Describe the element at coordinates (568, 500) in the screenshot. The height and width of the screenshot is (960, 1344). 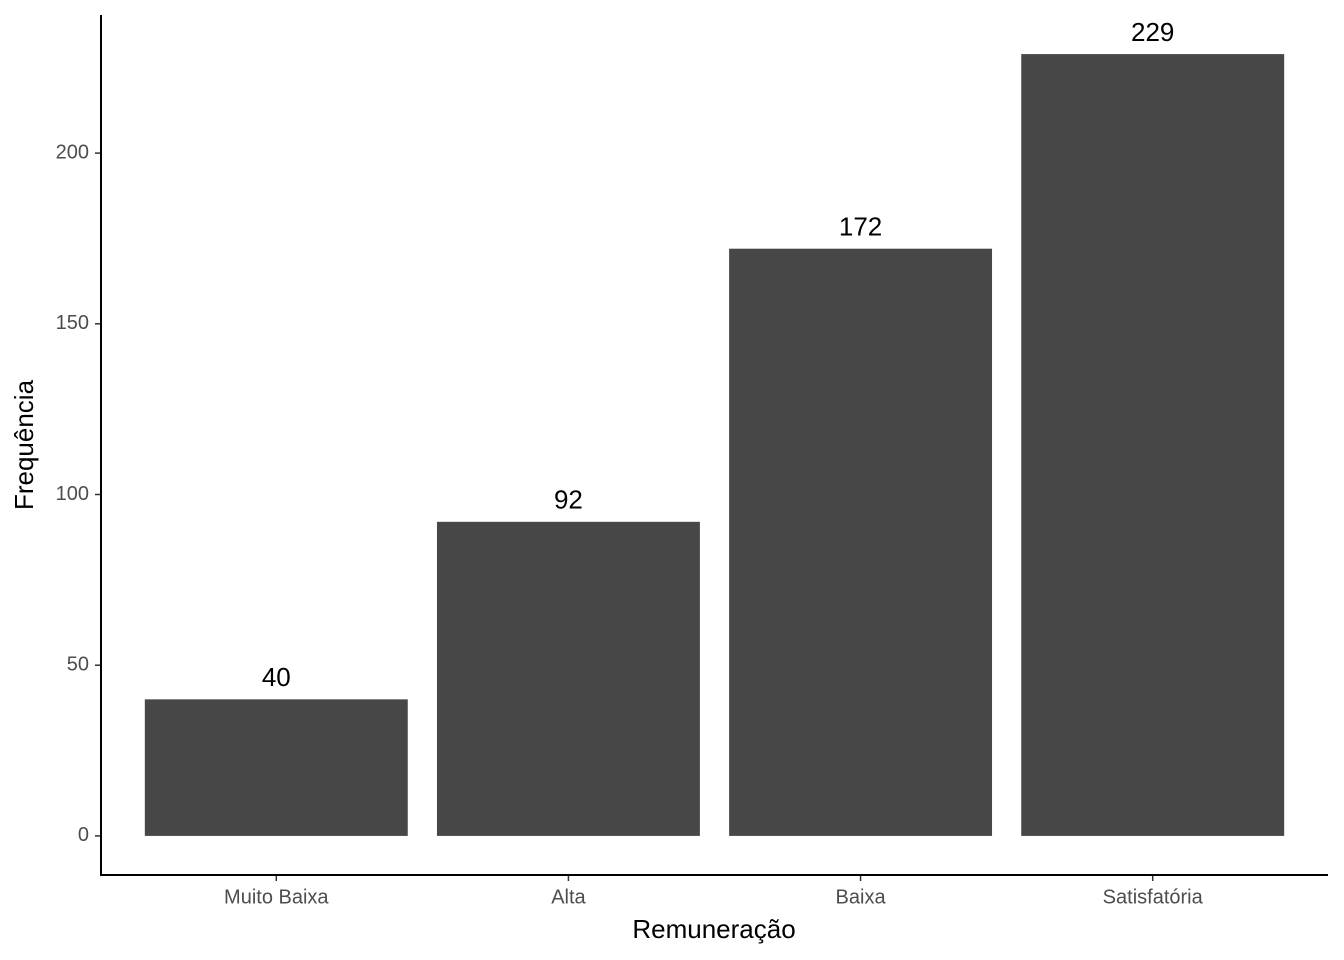
I see `value-label: 92` at that location.